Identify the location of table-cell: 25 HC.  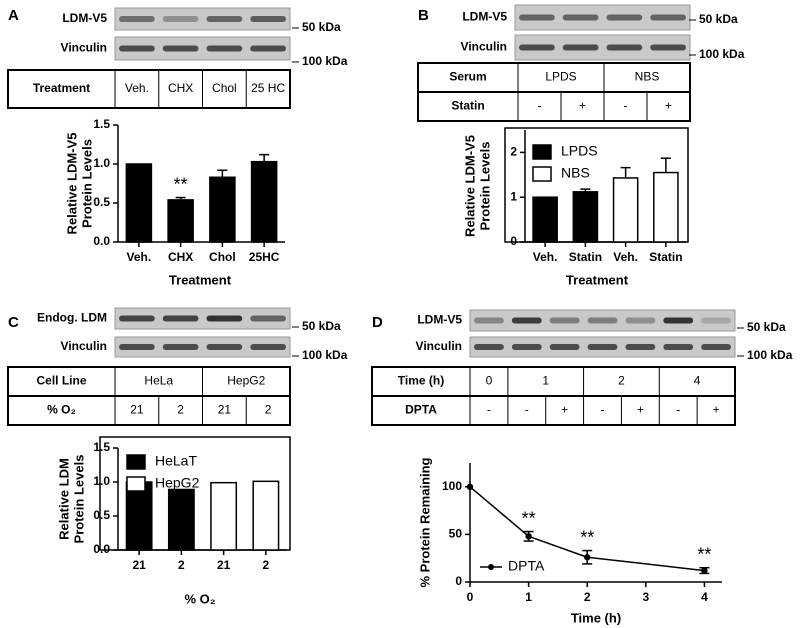
(268, 88).